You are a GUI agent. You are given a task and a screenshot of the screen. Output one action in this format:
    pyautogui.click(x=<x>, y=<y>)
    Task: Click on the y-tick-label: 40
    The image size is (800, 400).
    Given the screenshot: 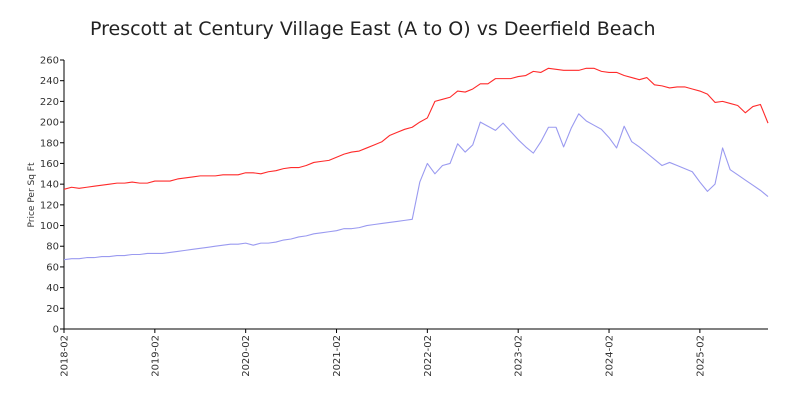 What is the action you would take?
    pyautogui.click(x=52, y=288)
    